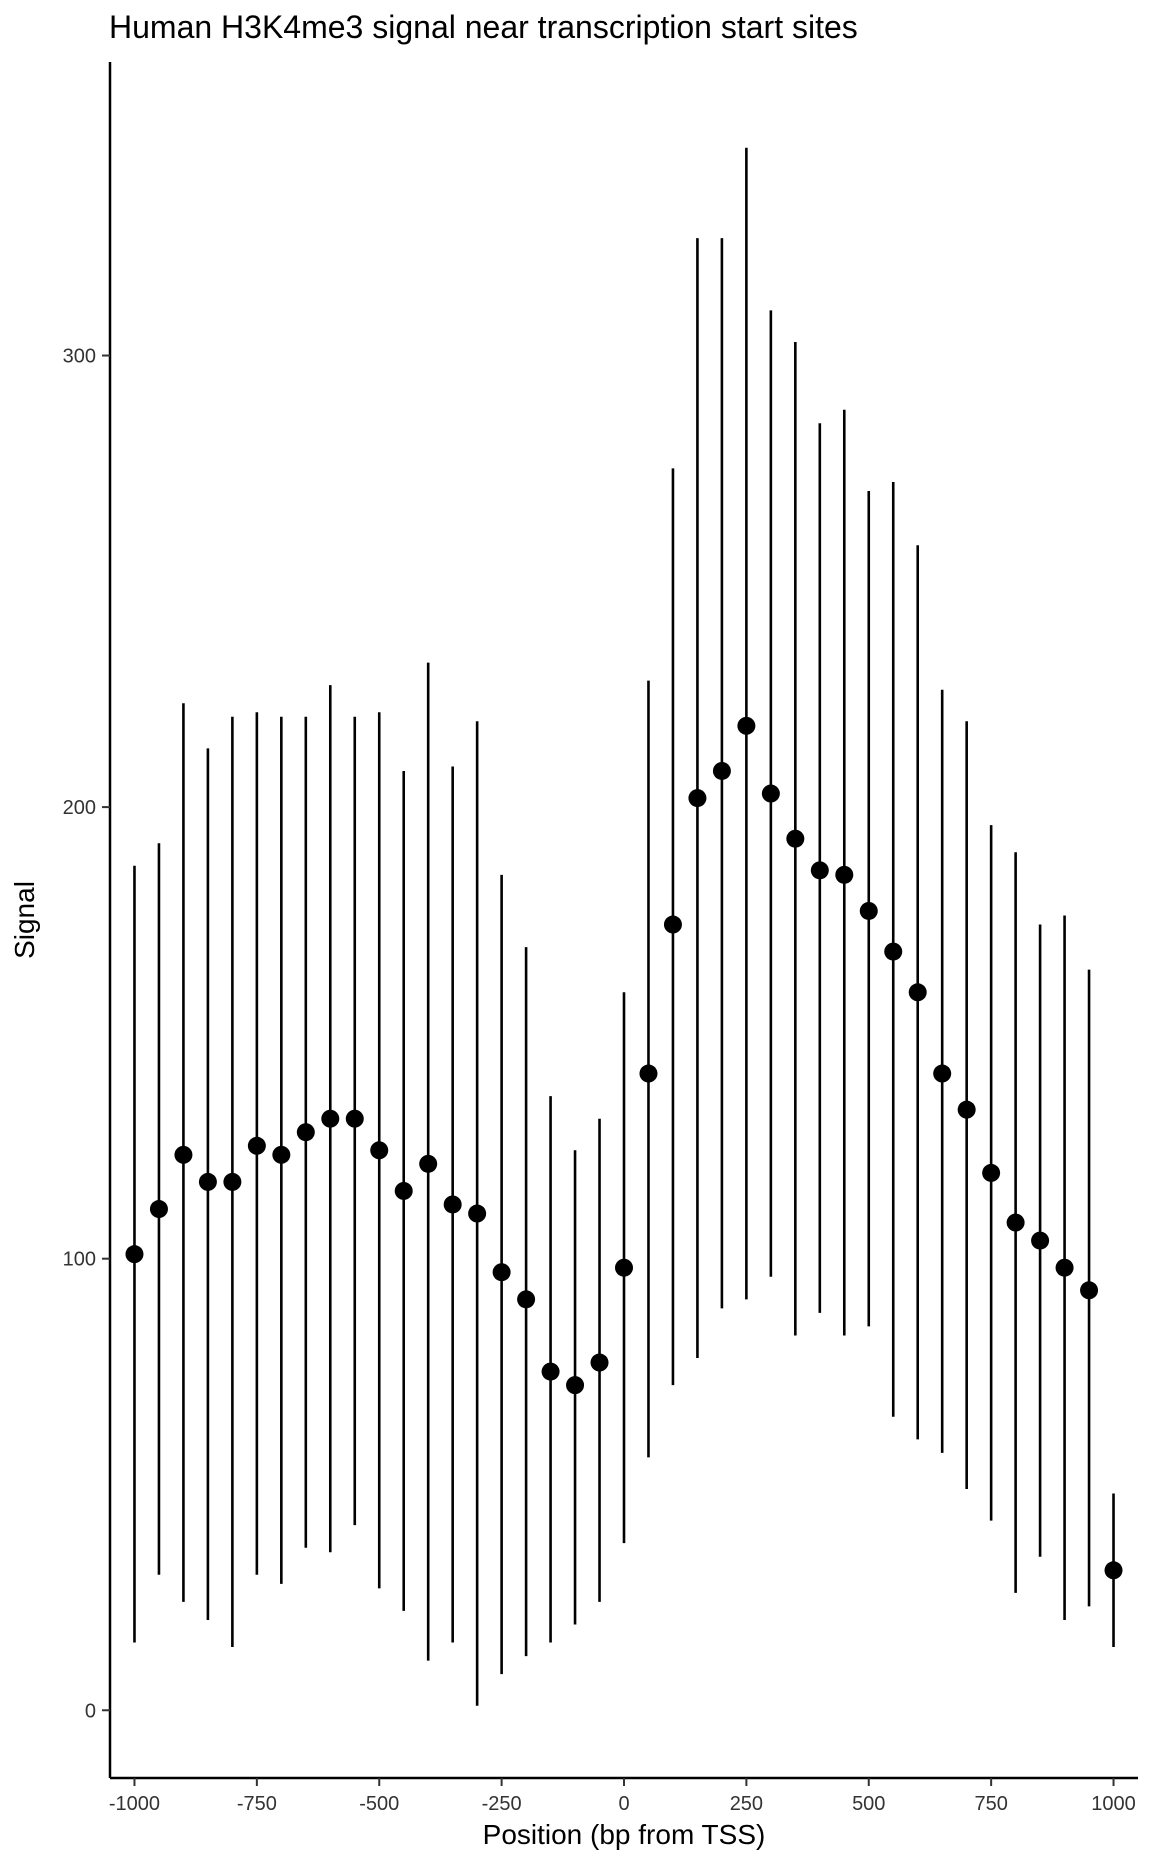  Describe the element at coordinates (746, 1804) in the screenshot. I see `x-tick-label: 250` at that location.